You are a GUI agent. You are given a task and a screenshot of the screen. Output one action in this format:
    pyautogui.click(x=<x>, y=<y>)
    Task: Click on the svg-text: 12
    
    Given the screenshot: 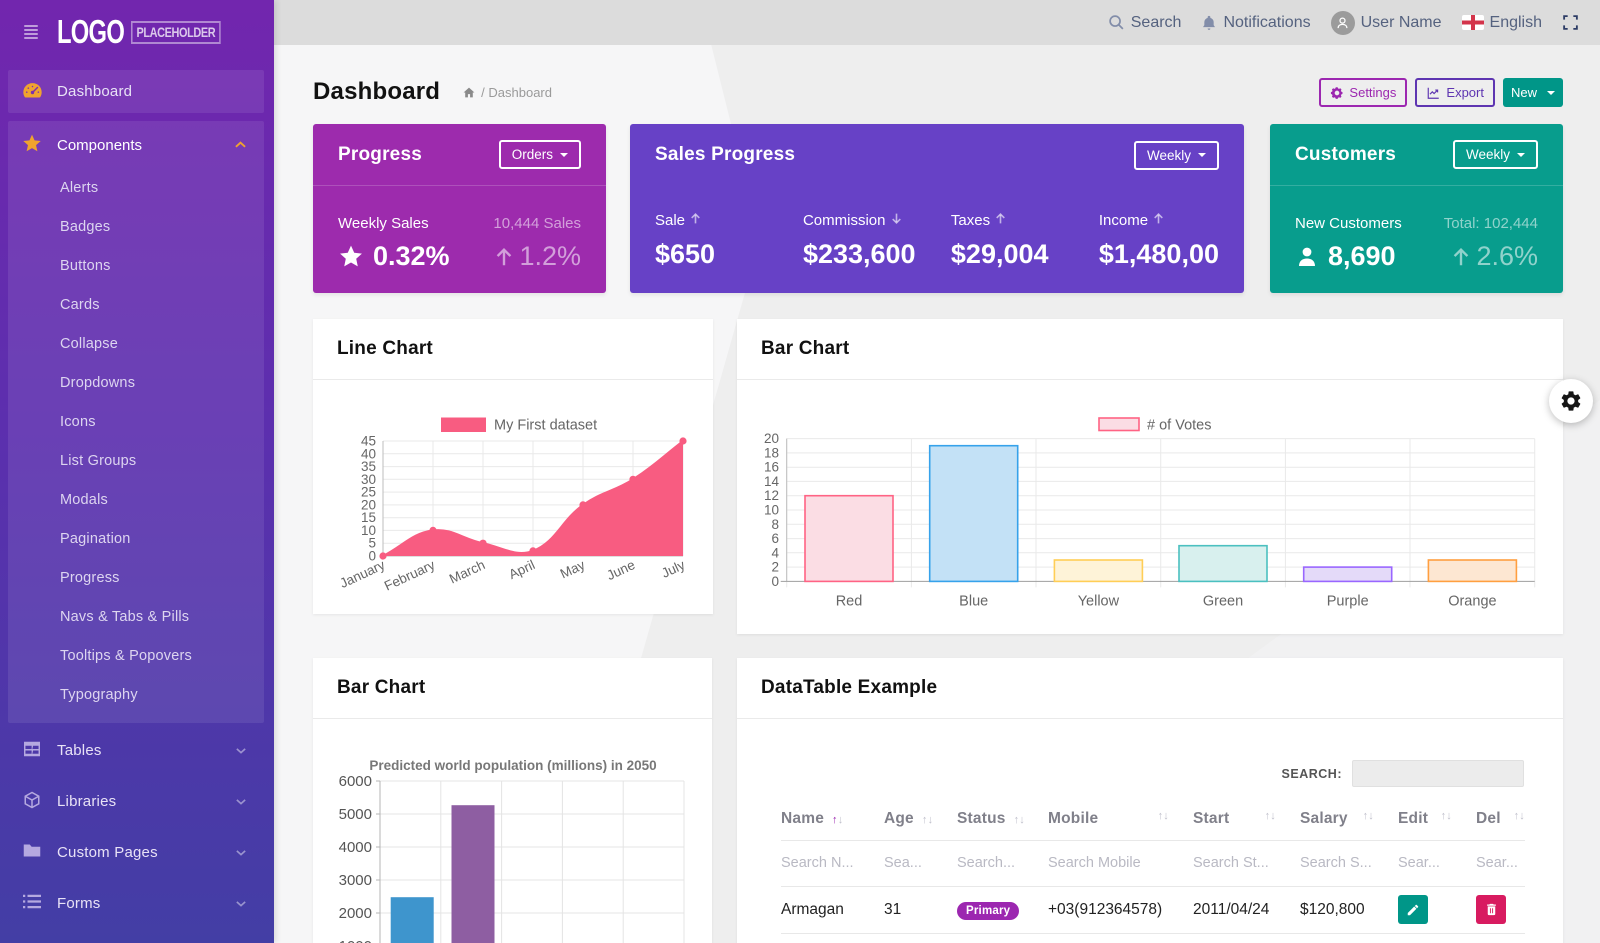 What is the action you would take?
    pyautogui.click(x=771, y=495)
    